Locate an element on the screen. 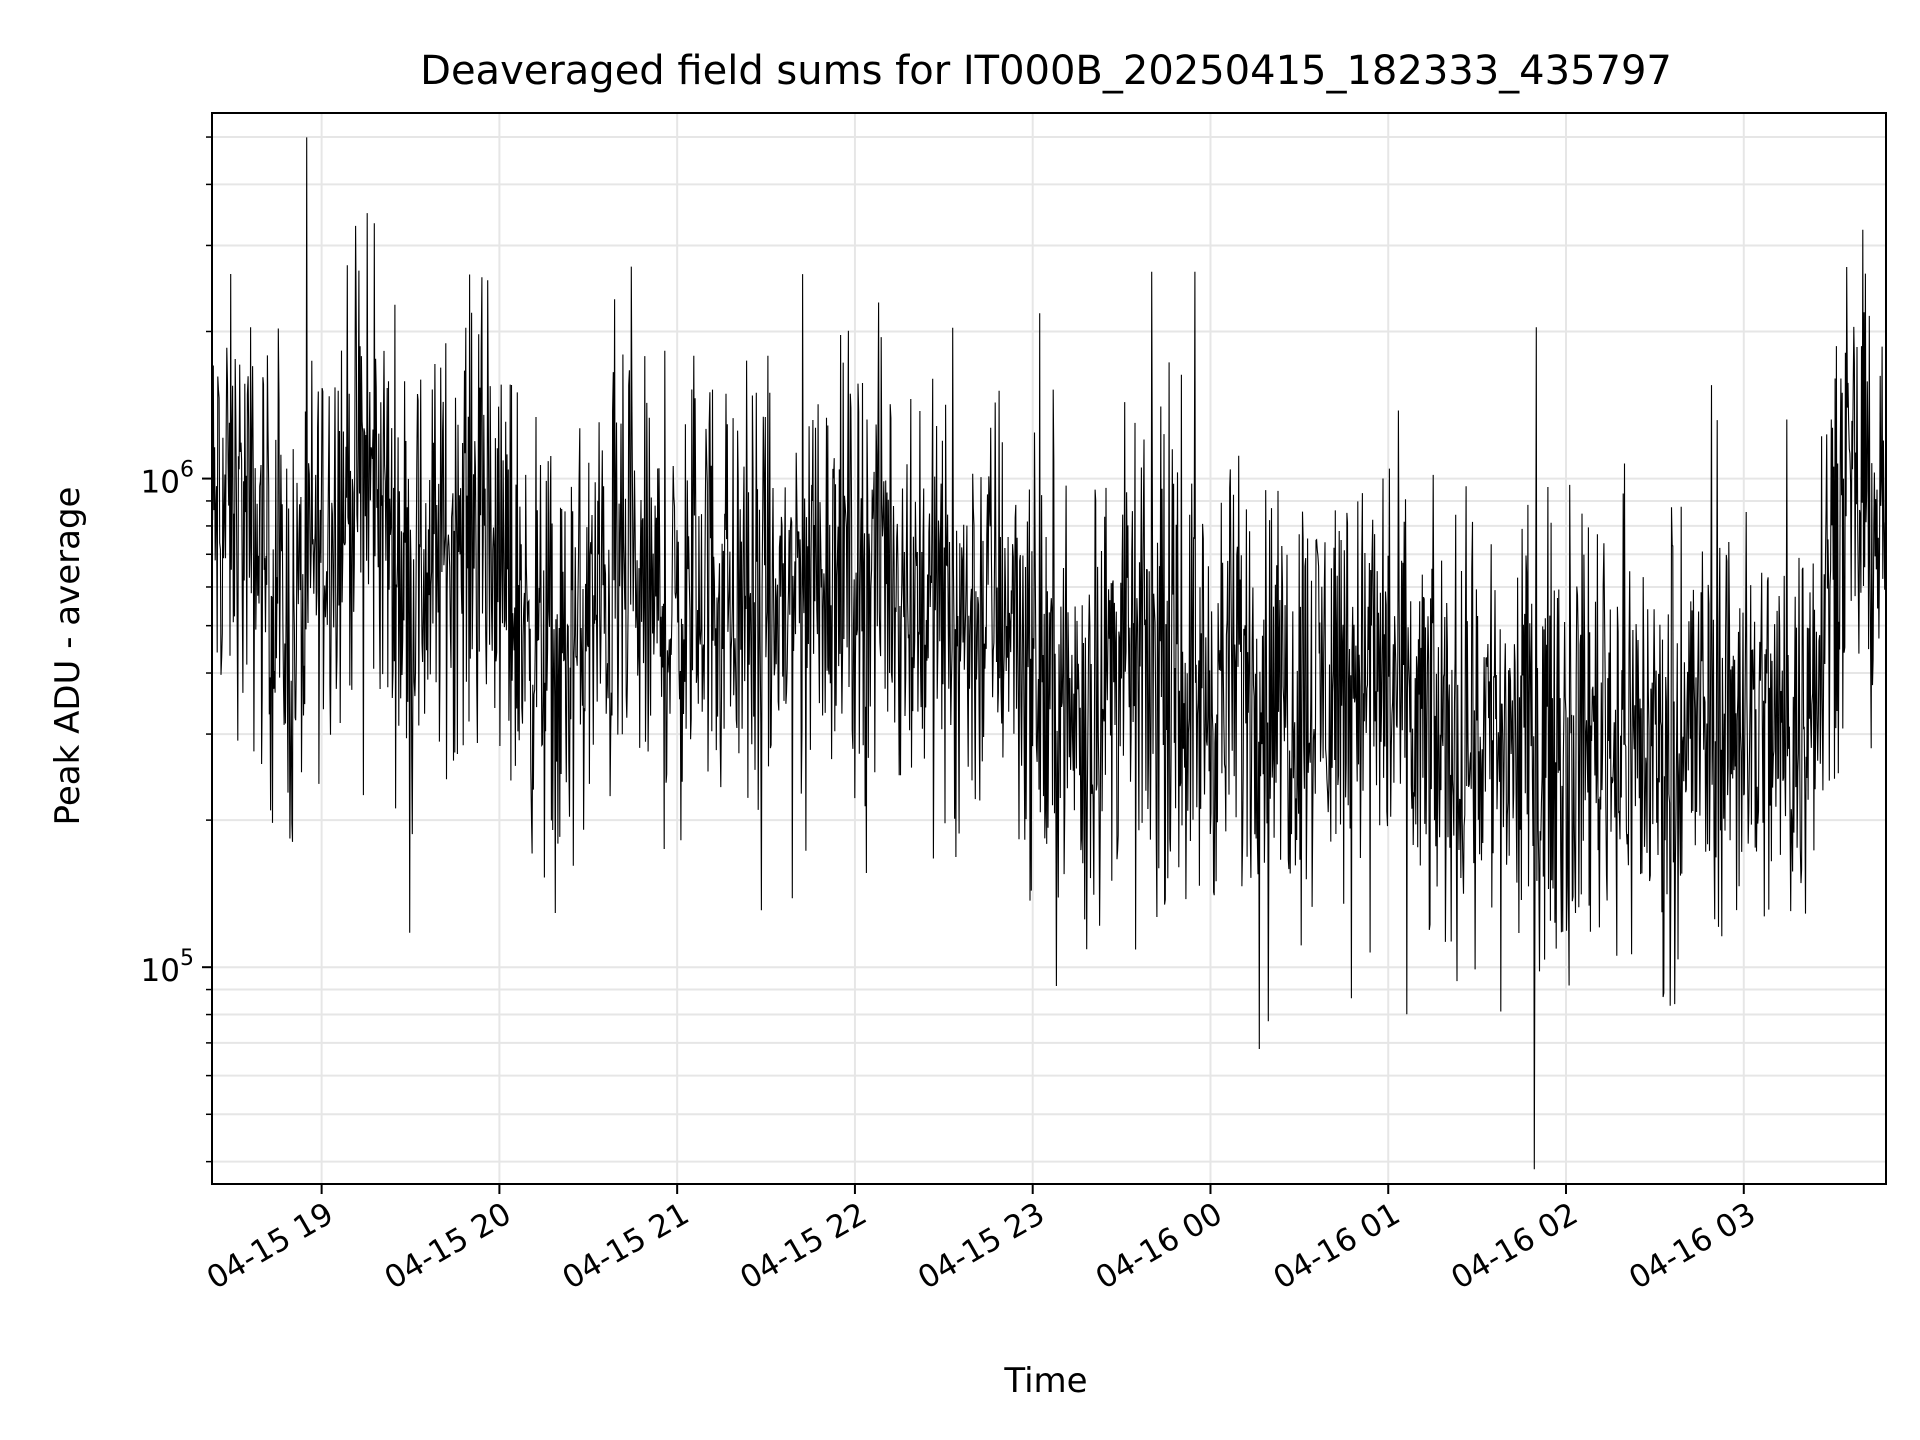 The image size is (1920, 1440). y-tick-label: 10⁵ is located at coordinates (167, 967).